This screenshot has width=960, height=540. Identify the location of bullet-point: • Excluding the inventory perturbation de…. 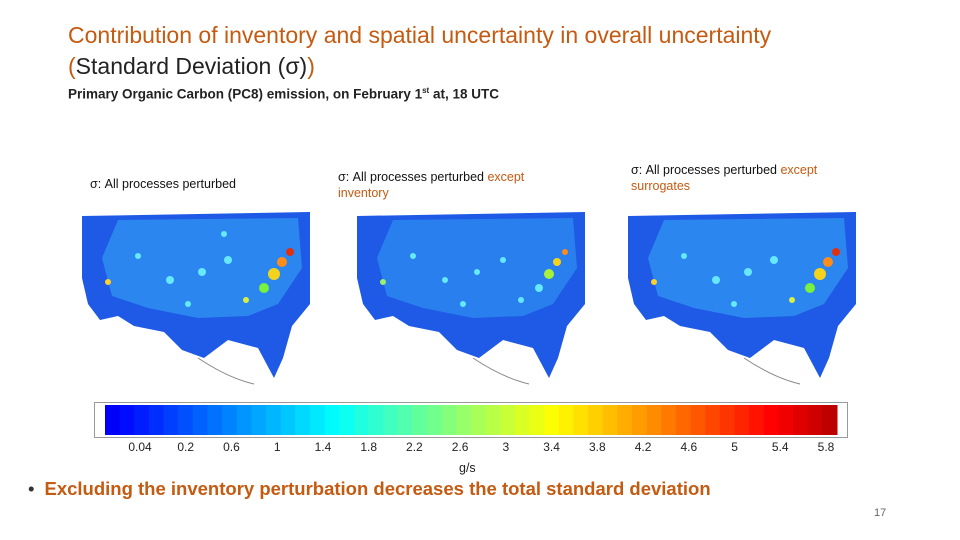
(369, 489).